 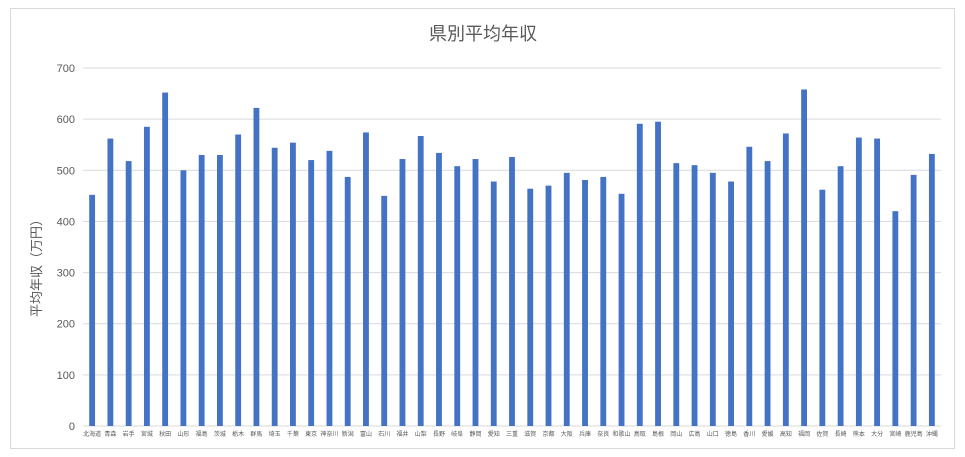 I want to click on y-tick-label: 100, so click(x=66, y=376).